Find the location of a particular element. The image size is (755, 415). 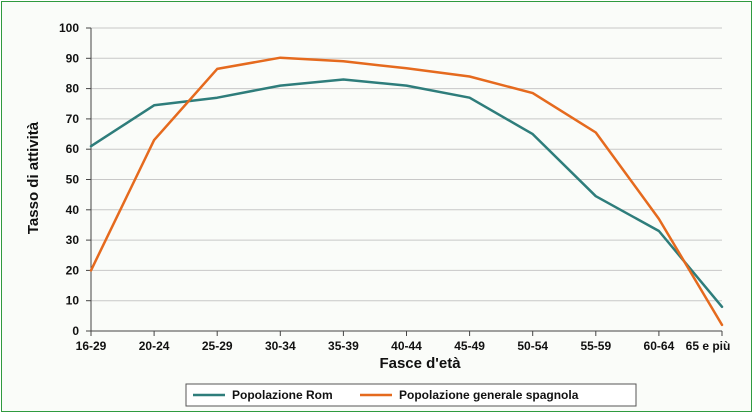

legend-box is located at coordinates (411, 395).